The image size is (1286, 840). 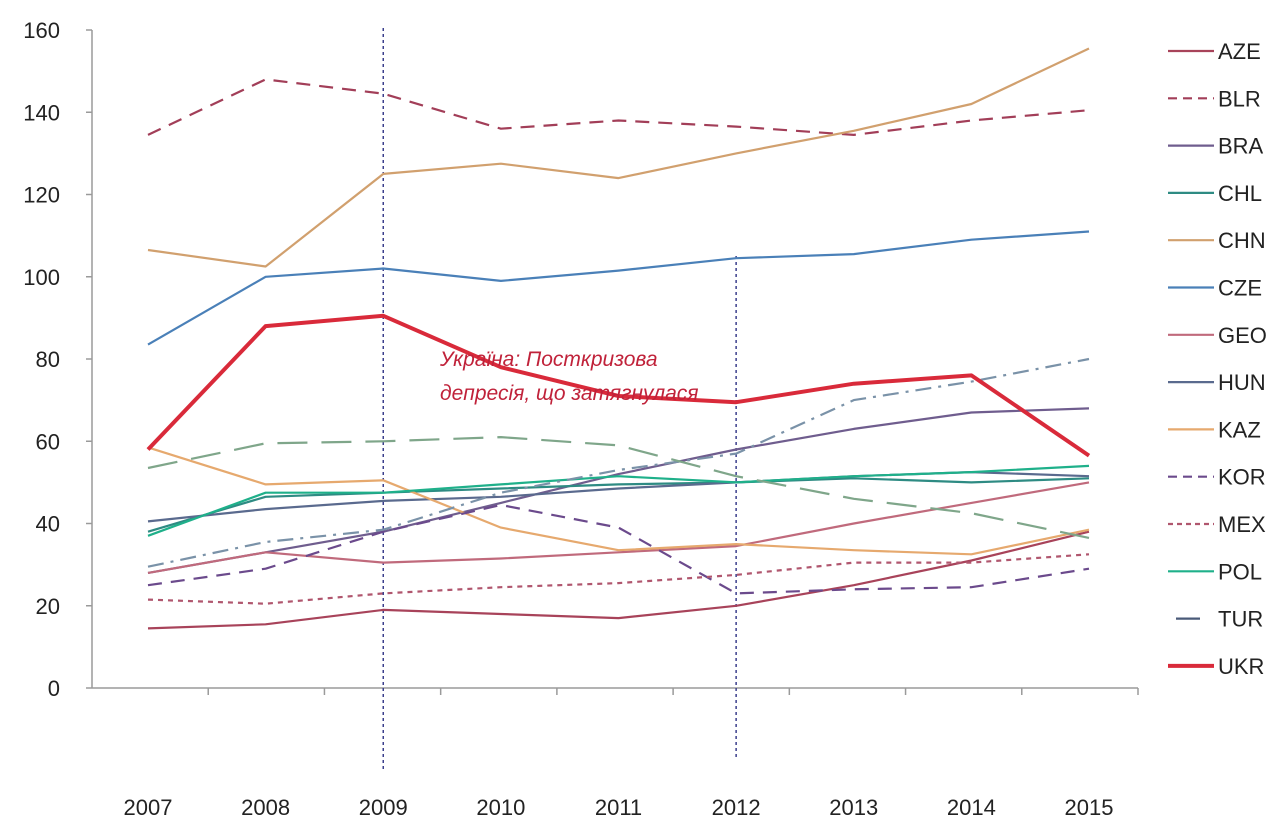 What do you see at coordinates (1214, 429) in the screenshot?
I see `legend-item-kaz: KAZ` at bounding box center [1214, 429].